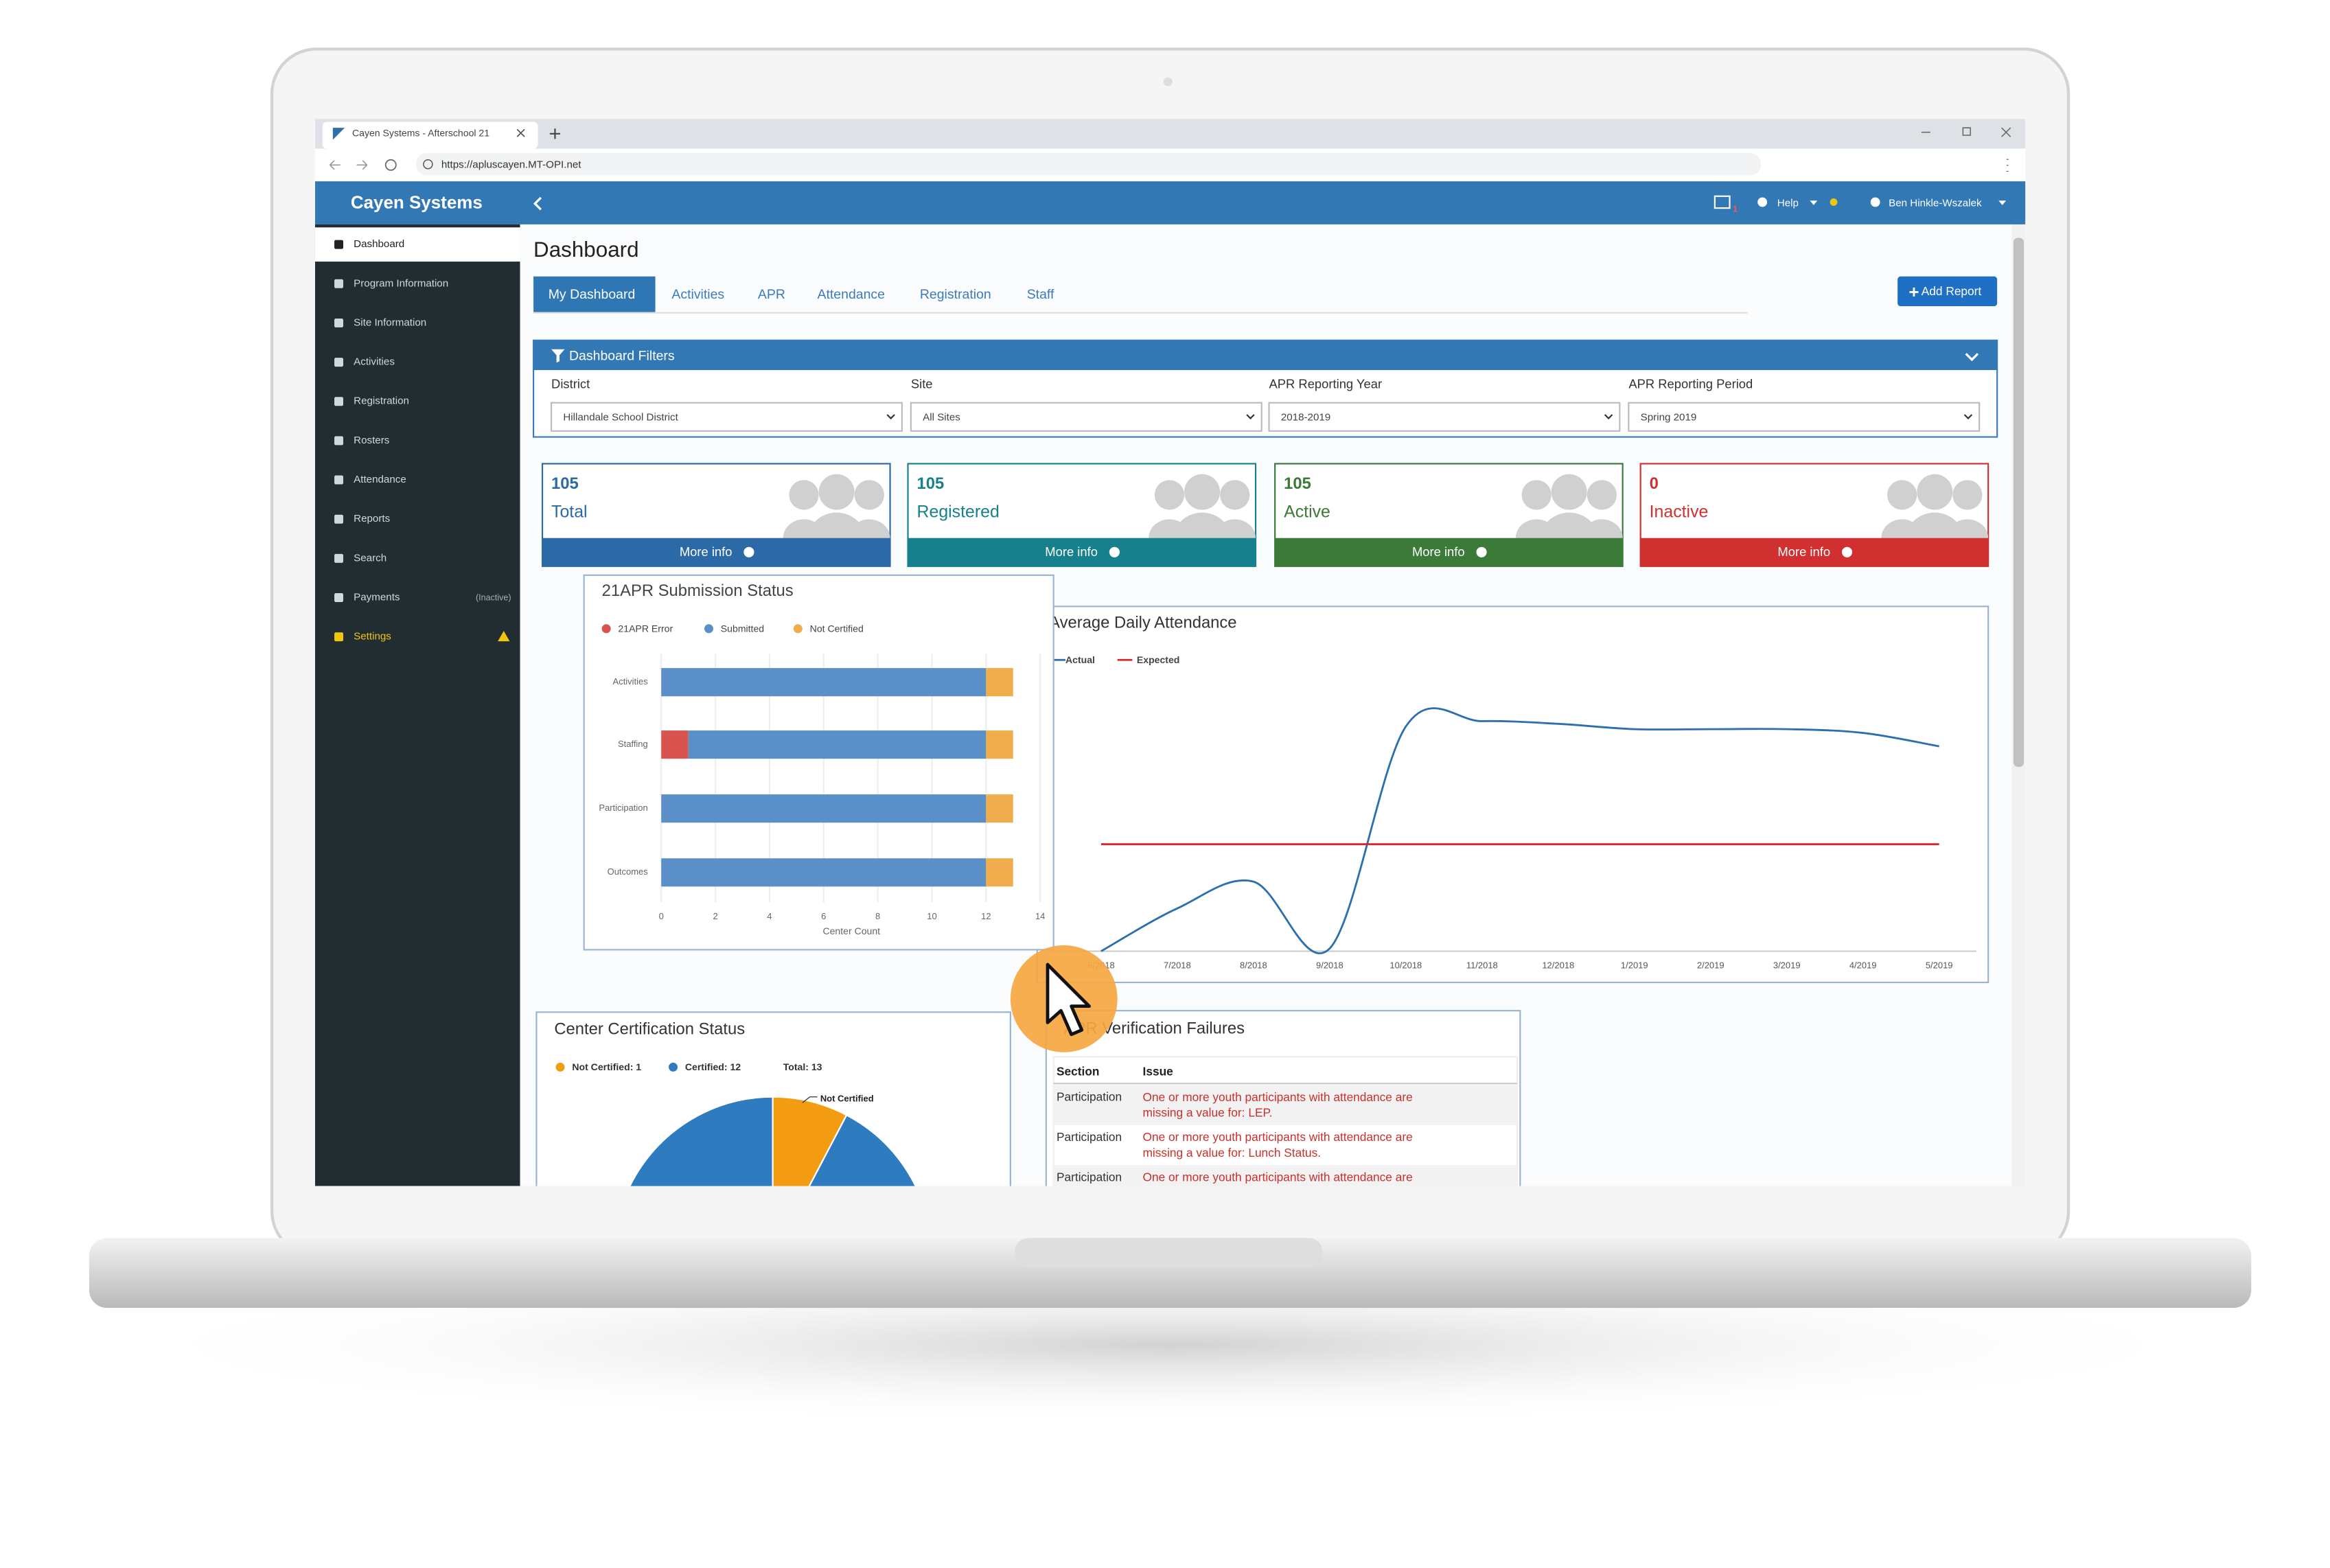 Image resolution: width=2330 pixels, height=1568 pixels. I want to click on stat-label: Active, so click(1307, 511).